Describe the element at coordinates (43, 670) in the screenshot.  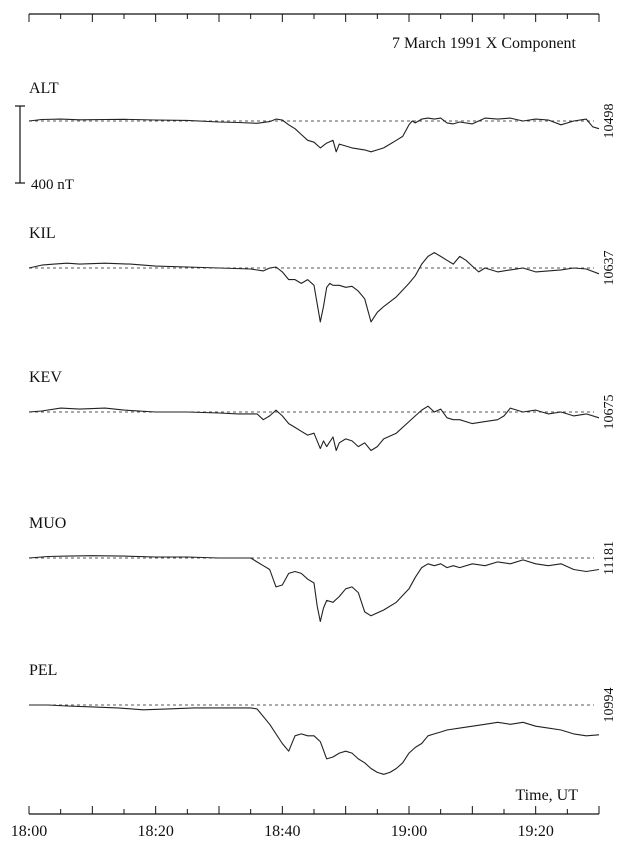
I see `station-label: PEL` at that location.